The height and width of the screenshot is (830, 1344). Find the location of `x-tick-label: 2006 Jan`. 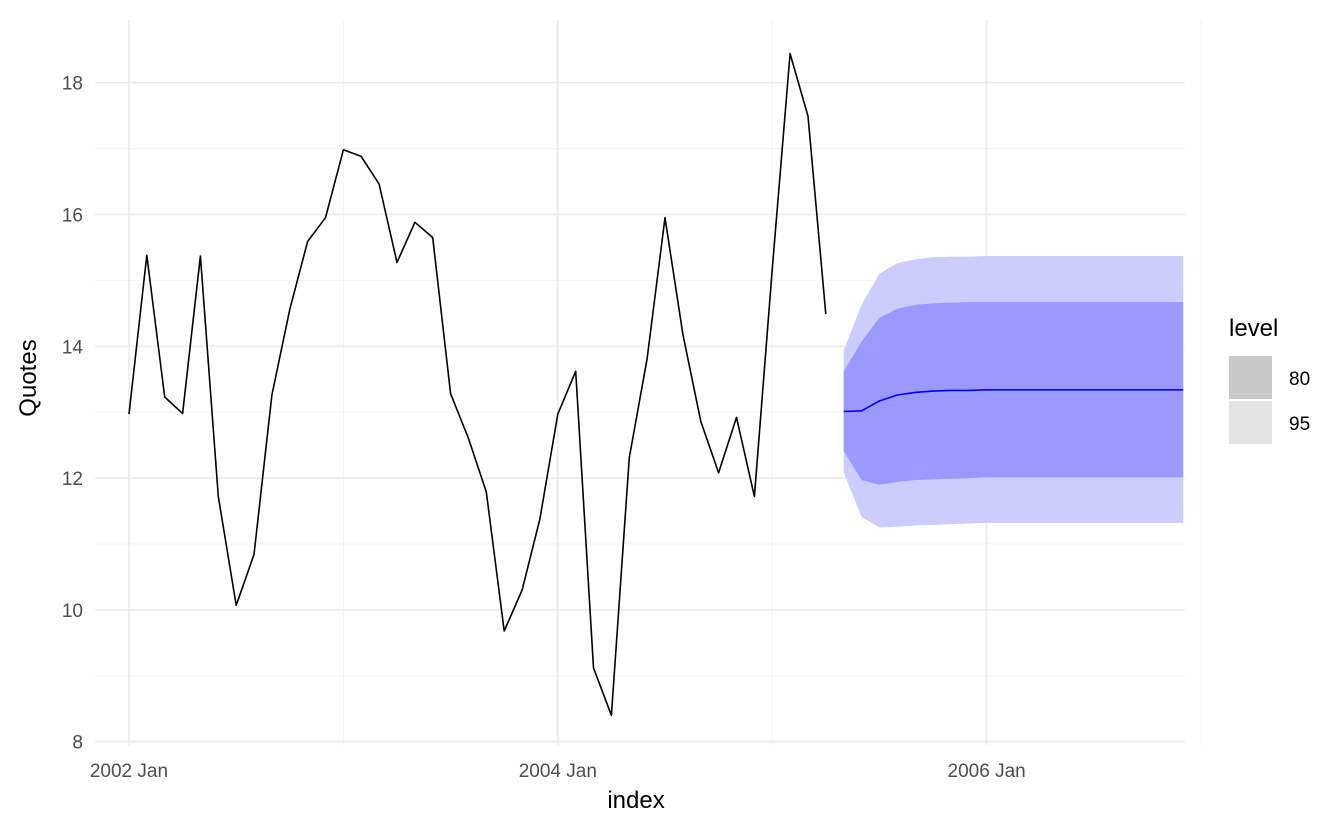

x-tick-label: 2006 Jan is located at coordinates (987, 771).